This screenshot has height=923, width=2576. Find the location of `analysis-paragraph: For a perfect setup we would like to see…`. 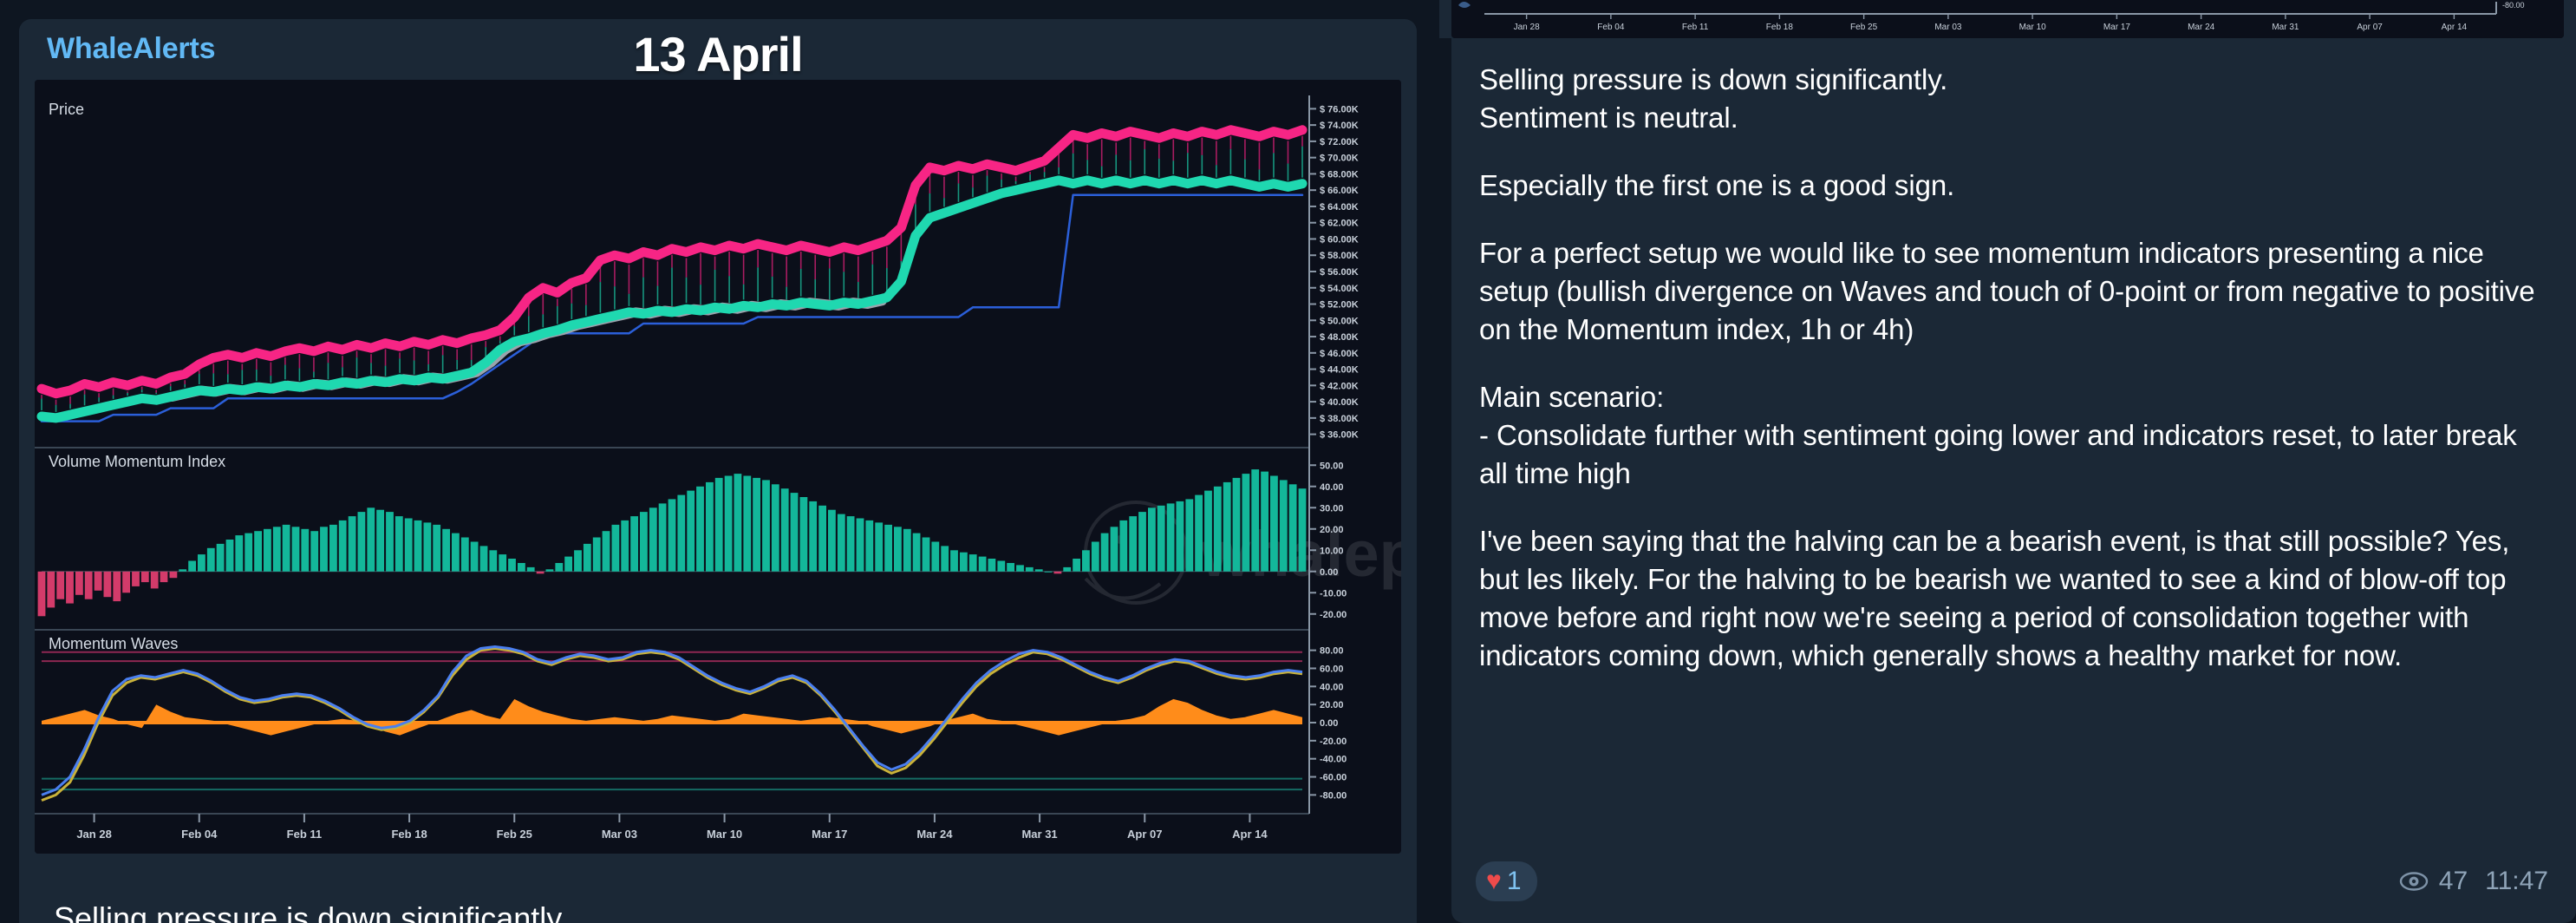

analysis-paragraph: For a perfect setup we would like to see… is located at coordinates (2007, 291).